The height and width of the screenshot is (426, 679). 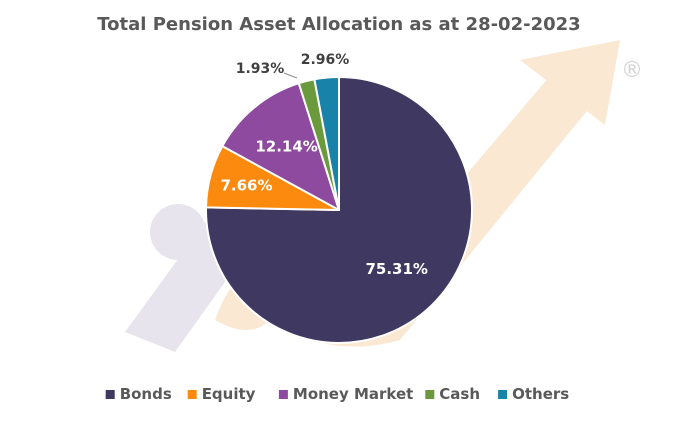 I want to click on pie-slice-money-market, so click(x=280, y=146).